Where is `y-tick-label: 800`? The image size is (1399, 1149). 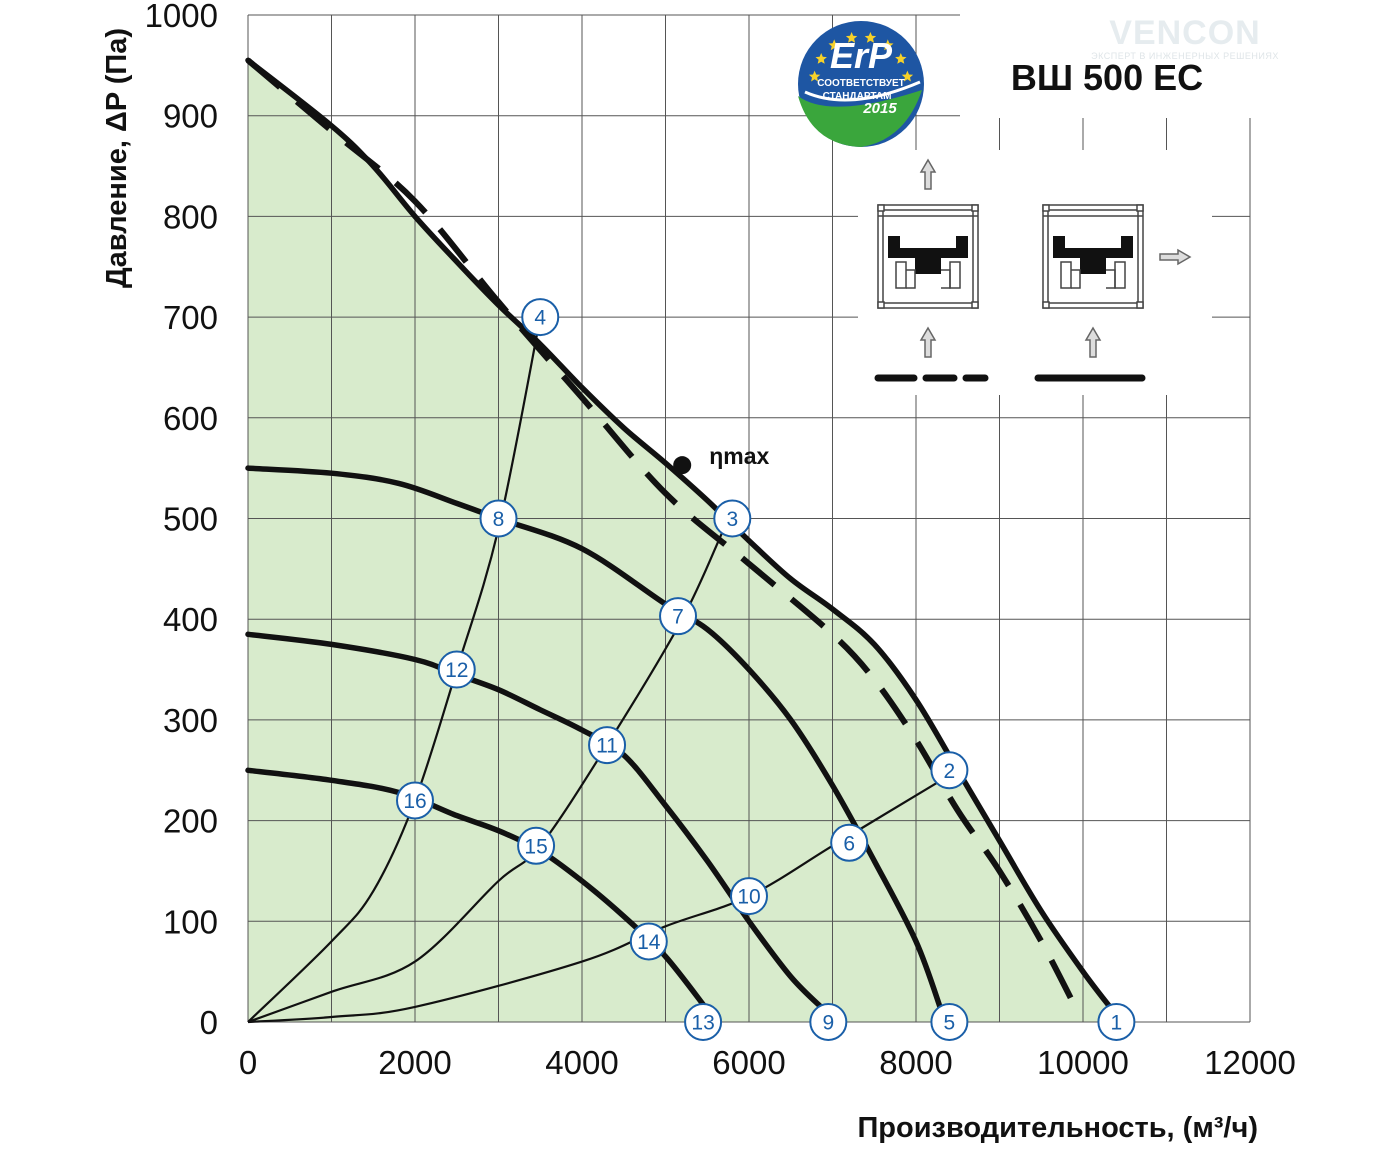
y-tick-label: 800 is located at coordinates (190, 216).